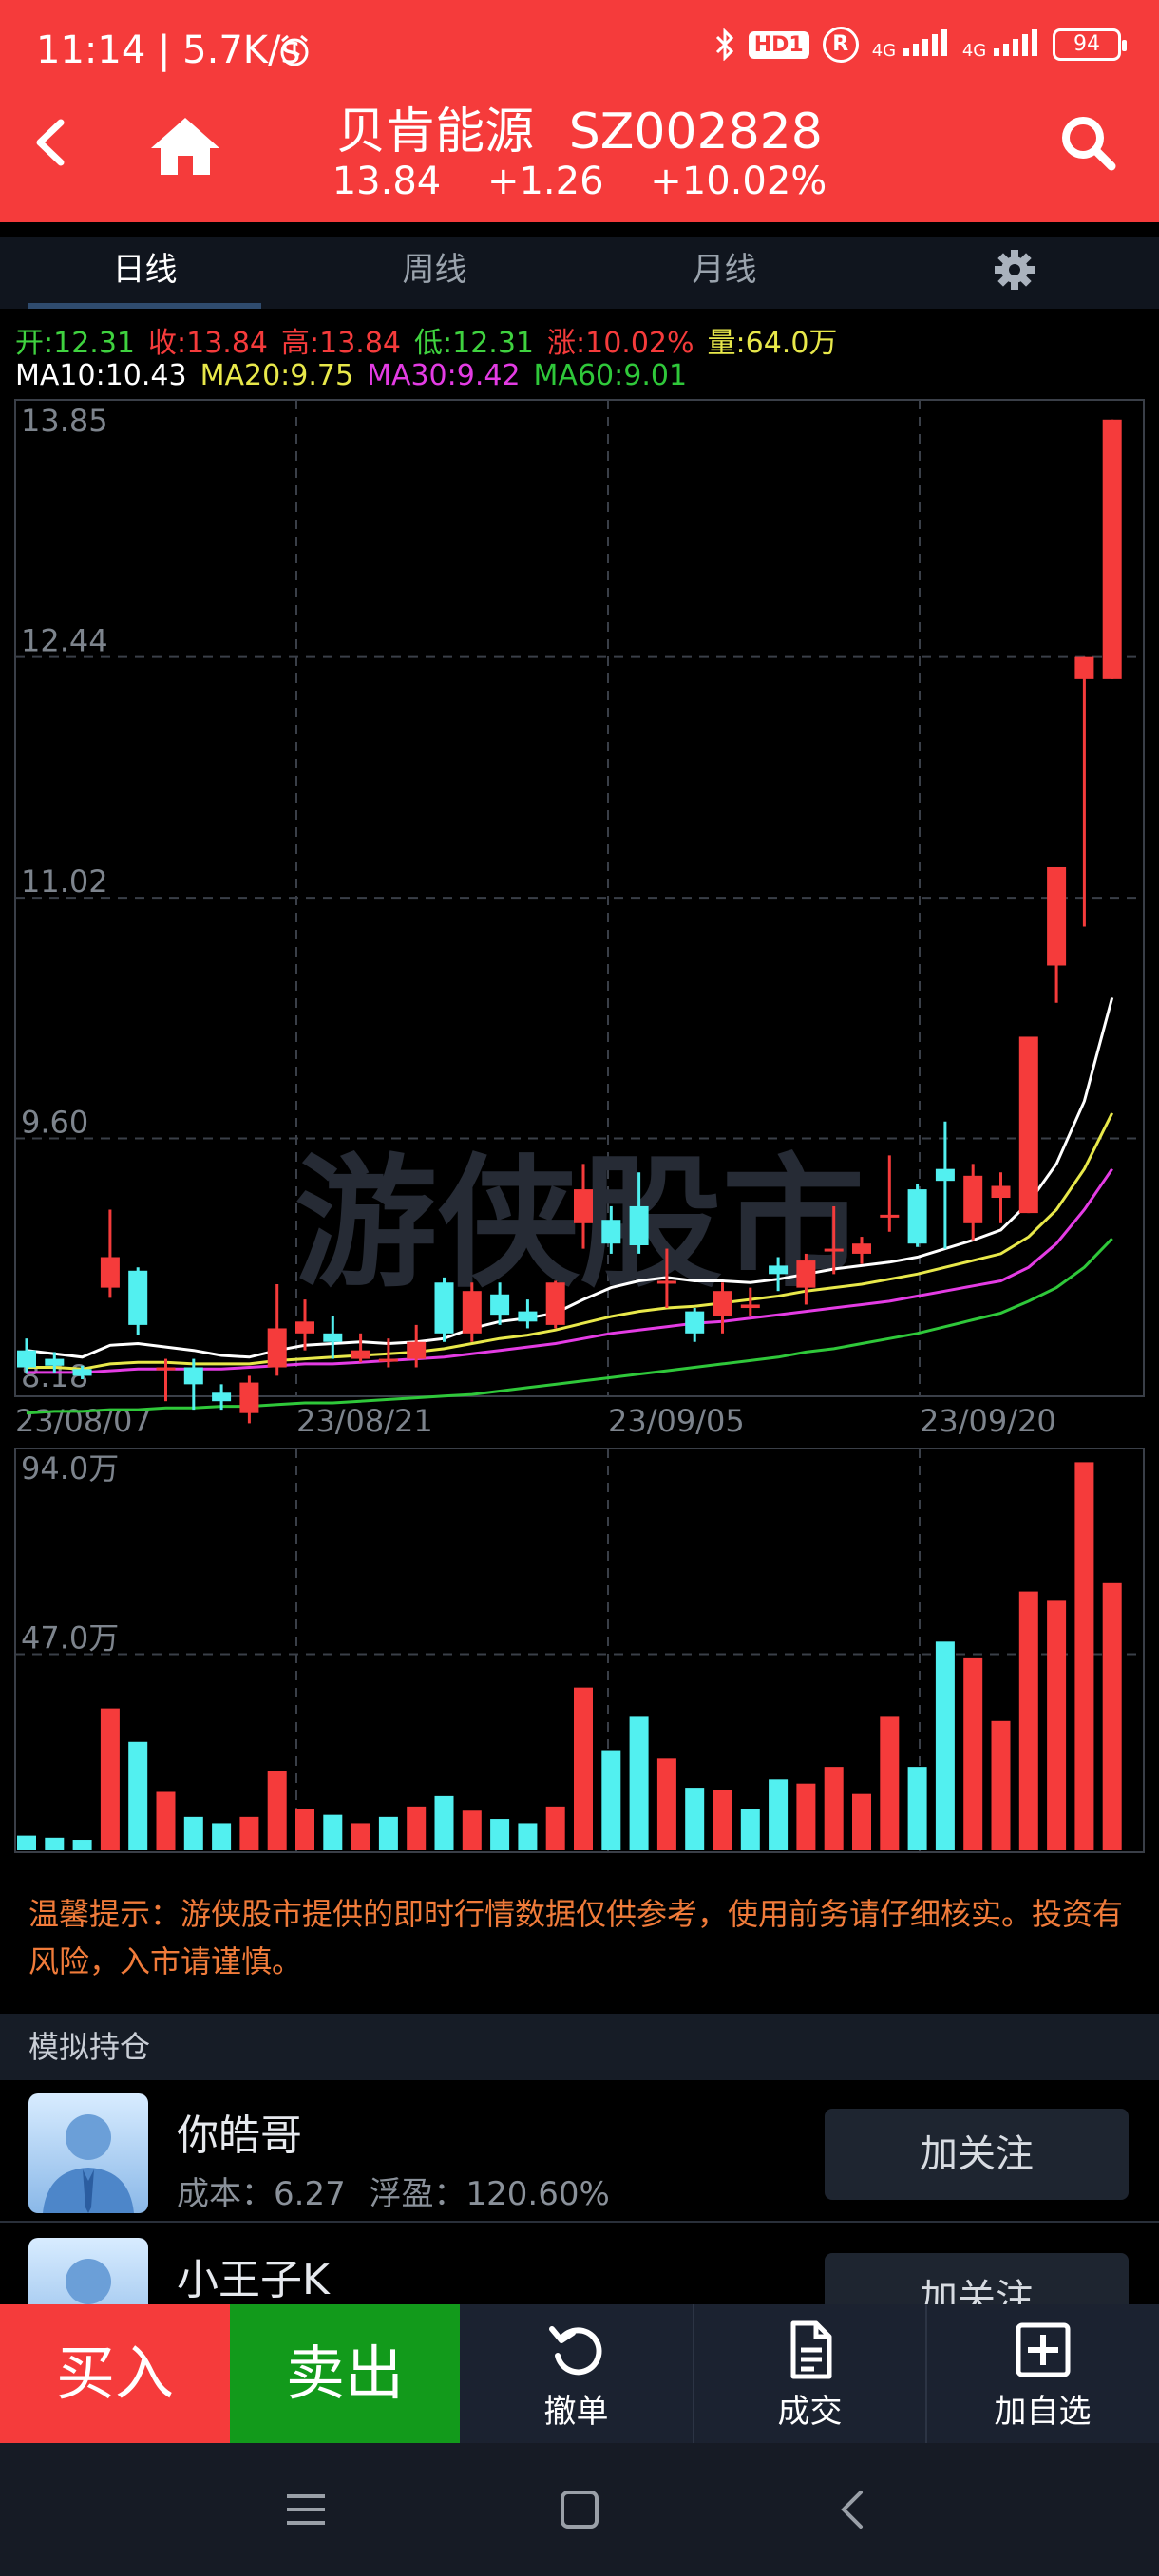 The image size is (1159, 2576). I want to click on search-button, so click(1087, 142).